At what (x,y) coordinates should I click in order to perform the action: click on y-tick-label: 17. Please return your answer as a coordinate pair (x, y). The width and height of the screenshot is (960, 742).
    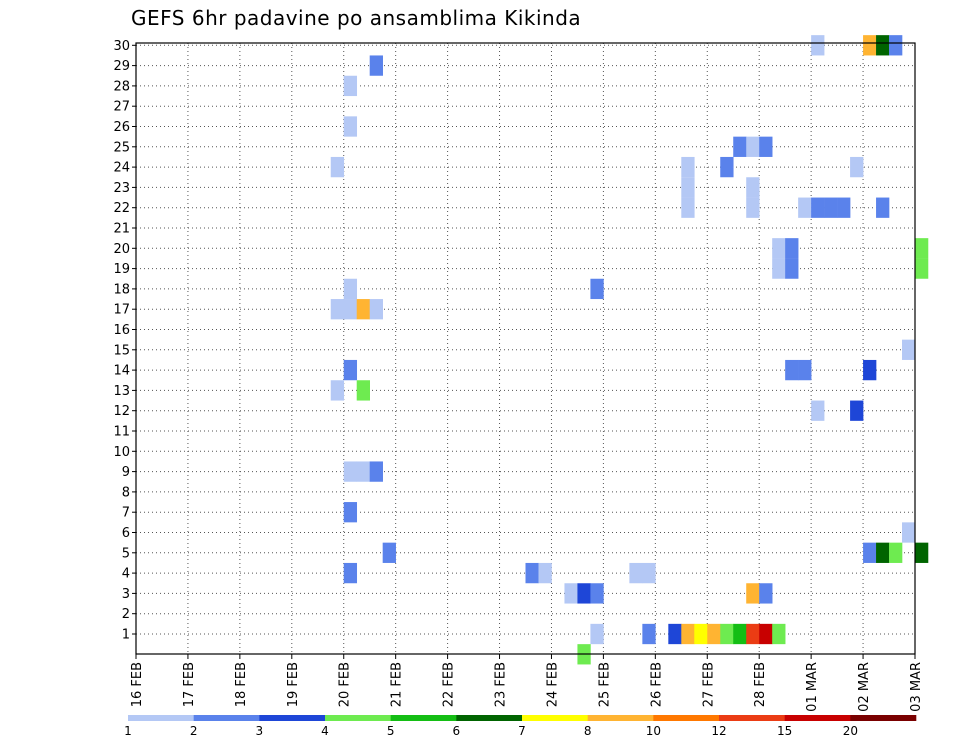
    Looking at the image, I should click on (121, 310).